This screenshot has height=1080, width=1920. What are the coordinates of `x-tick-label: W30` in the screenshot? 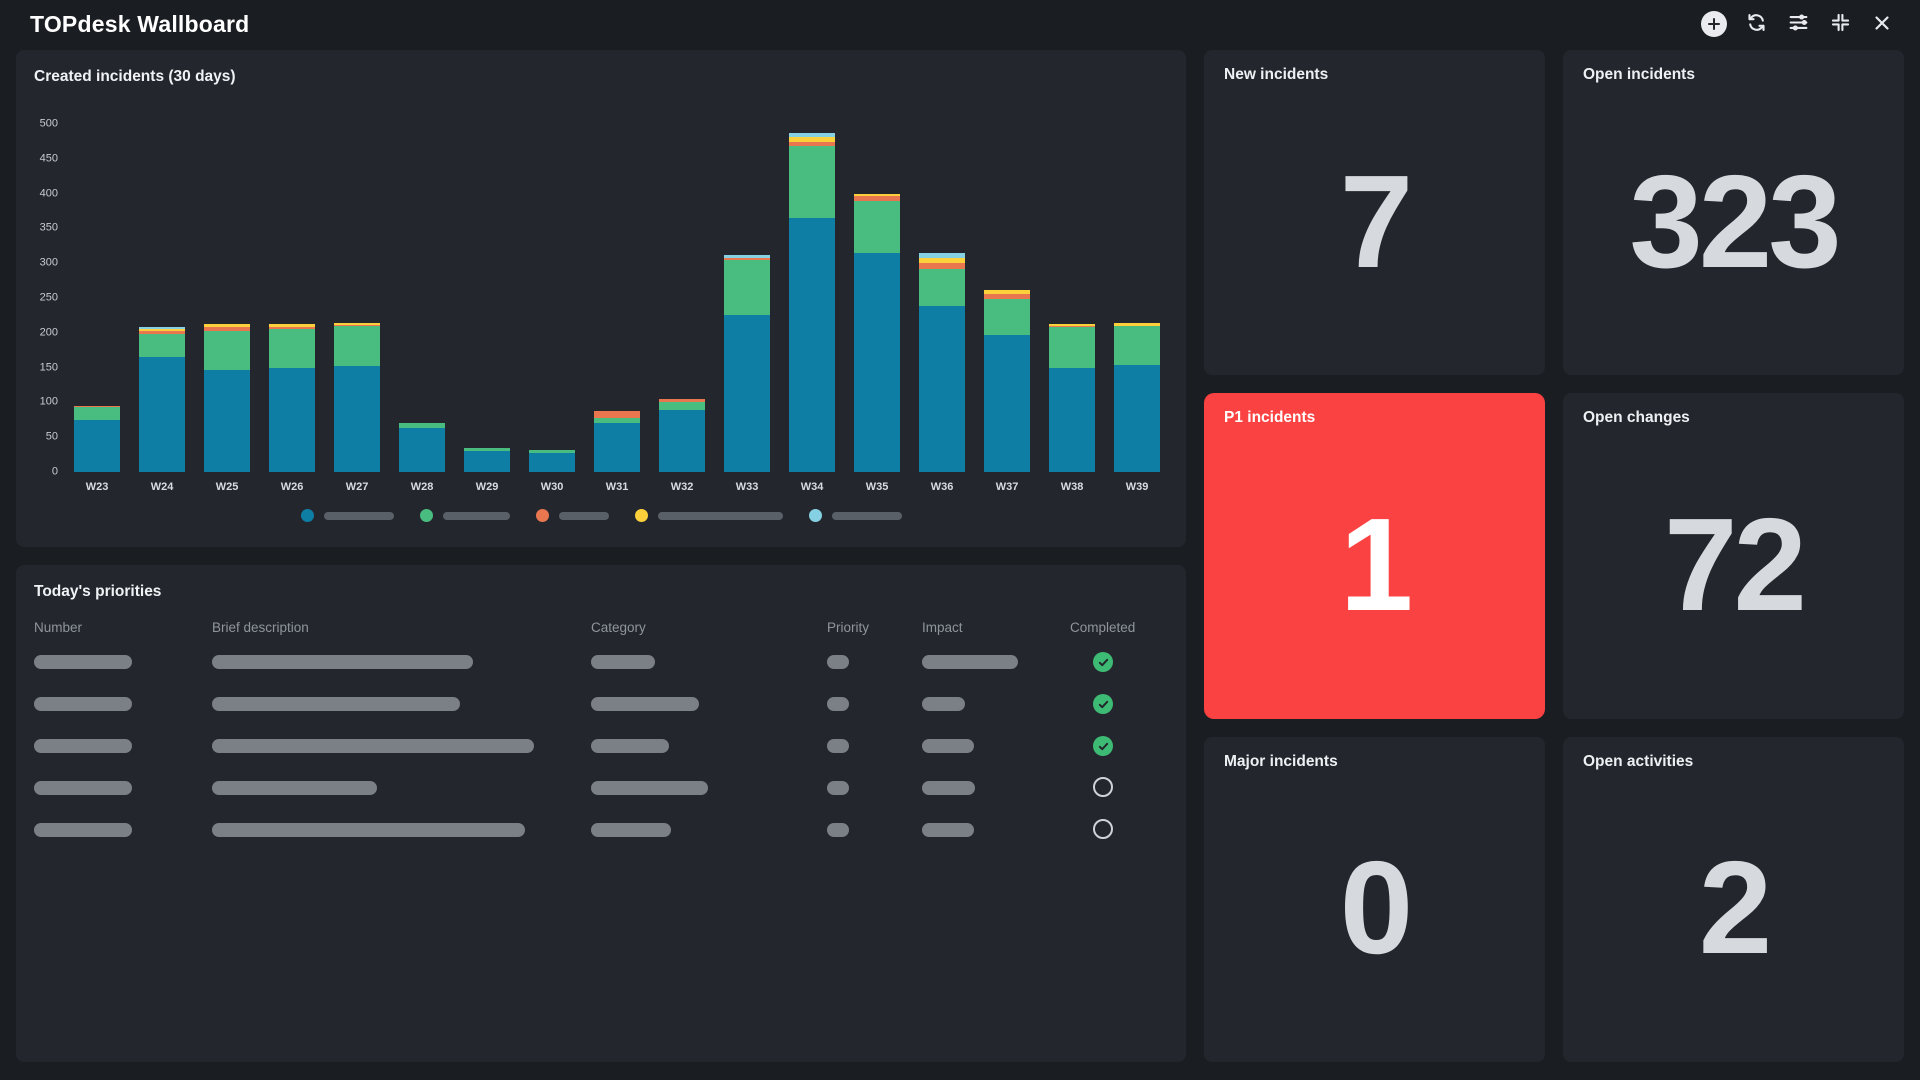 It's located at (552, 487).